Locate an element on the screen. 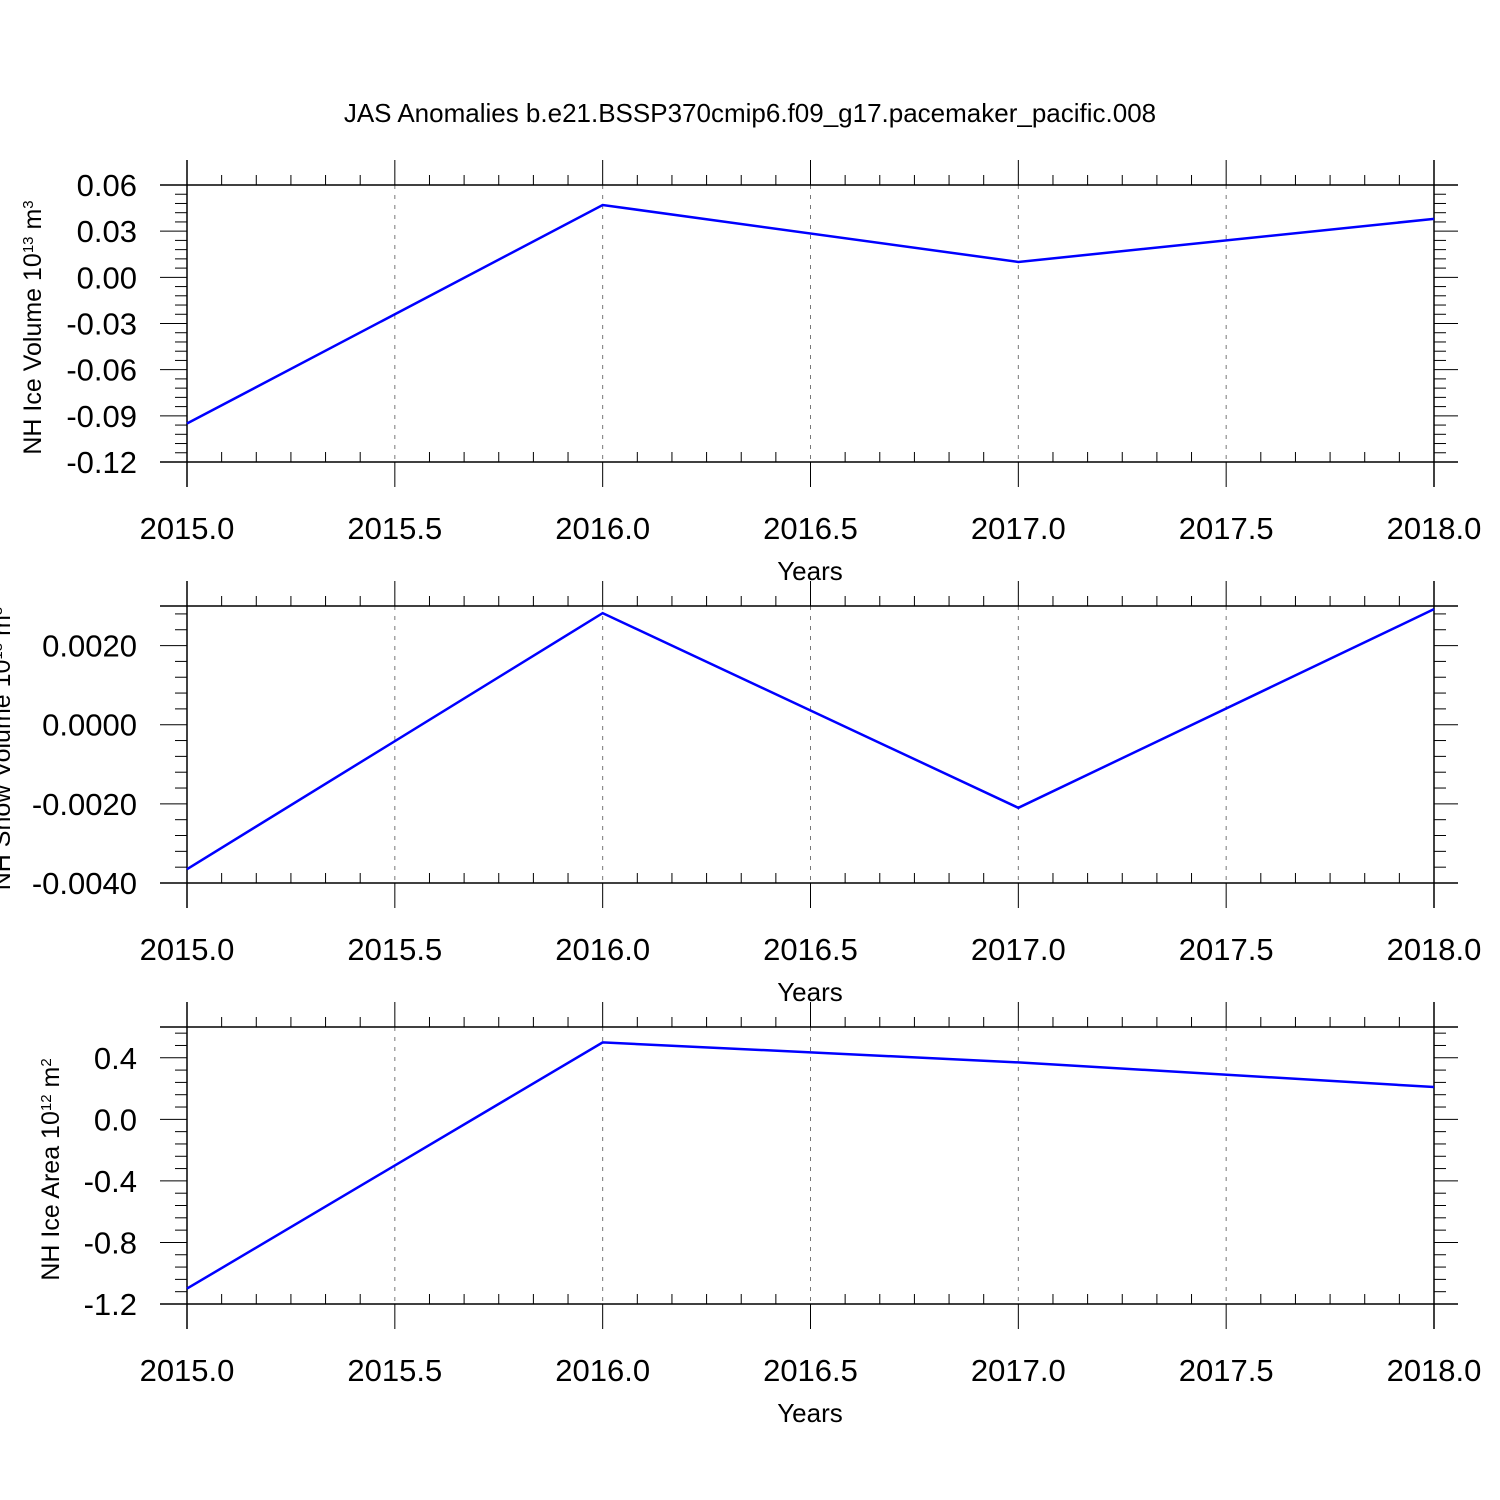  y-tick-label: 0.0000 is located at coordinates (89, 725).